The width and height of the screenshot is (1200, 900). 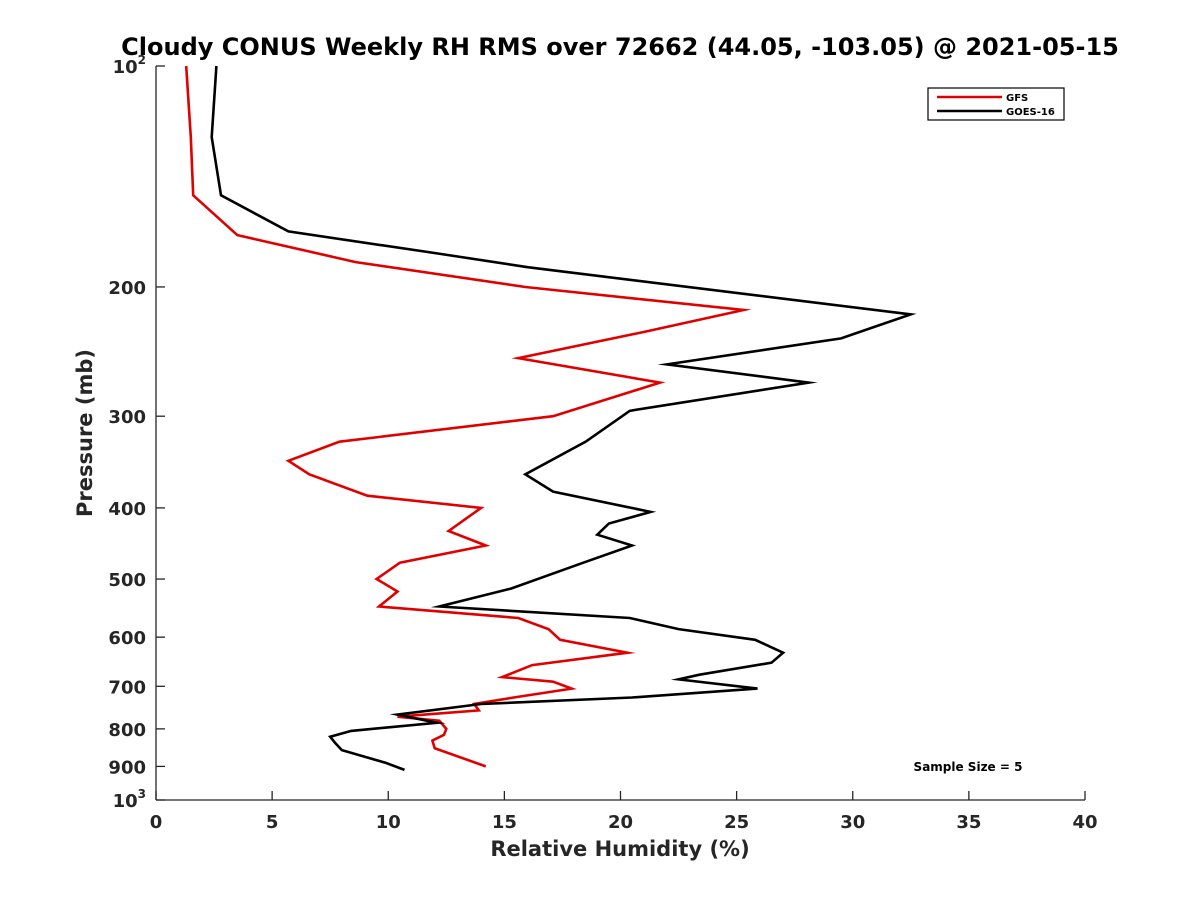 I want to click on y-ticks: 10² 200 300 400 500 600 700 800 900 10³, so click(x=136, y=432).